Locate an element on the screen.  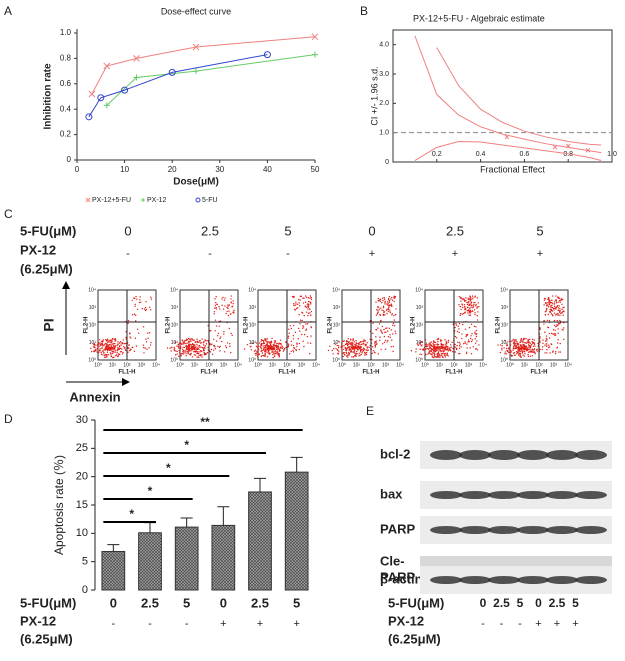
x-tick-label: 0.8 is located at coordinates (568, 154).